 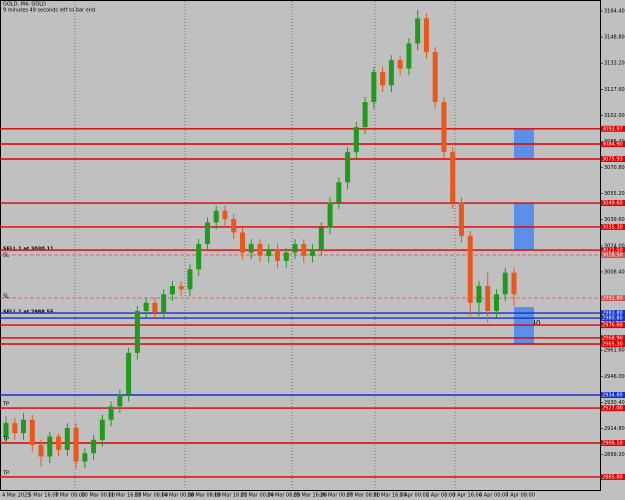 I want to click on x-tick-label: 1 Apr 00:00, so click(x=414, y=496).